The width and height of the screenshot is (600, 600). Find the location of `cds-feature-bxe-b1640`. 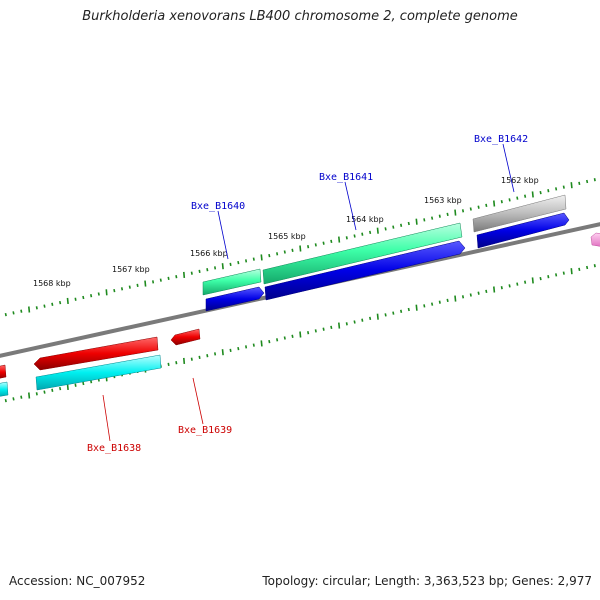

cds-feature-bxe-b1640 is located at coordinates (235, 299).